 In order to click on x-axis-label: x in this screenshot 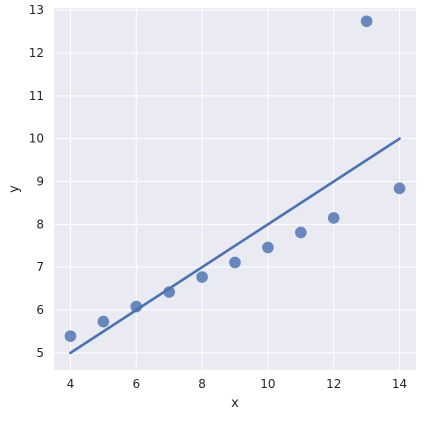, I will do `click(235, 403)`.